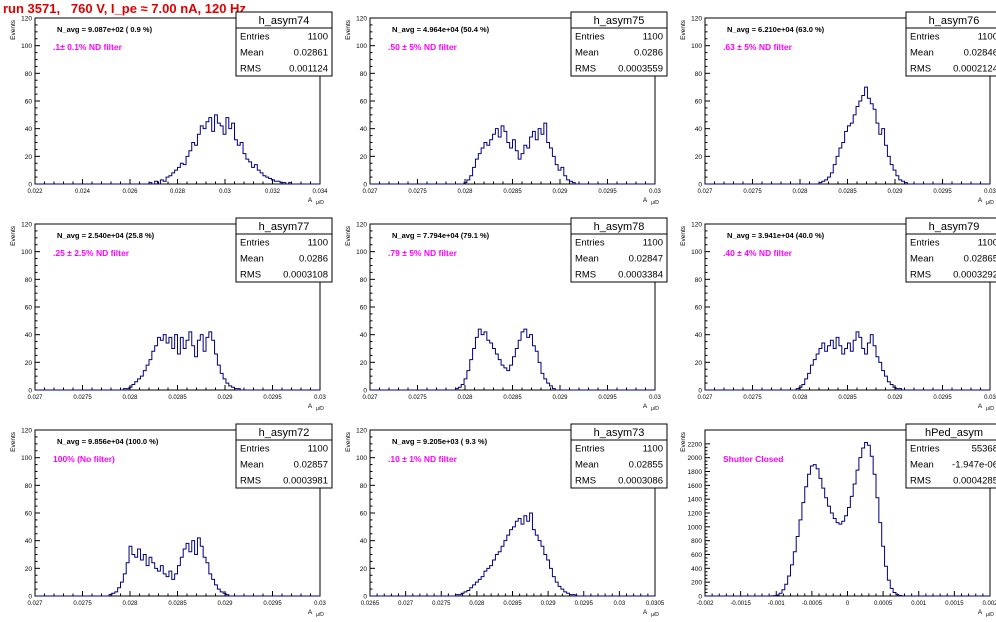 This screenshot has width=996, height=622. I want to click on x-tick-label: 0.0015, so click(954, 604).